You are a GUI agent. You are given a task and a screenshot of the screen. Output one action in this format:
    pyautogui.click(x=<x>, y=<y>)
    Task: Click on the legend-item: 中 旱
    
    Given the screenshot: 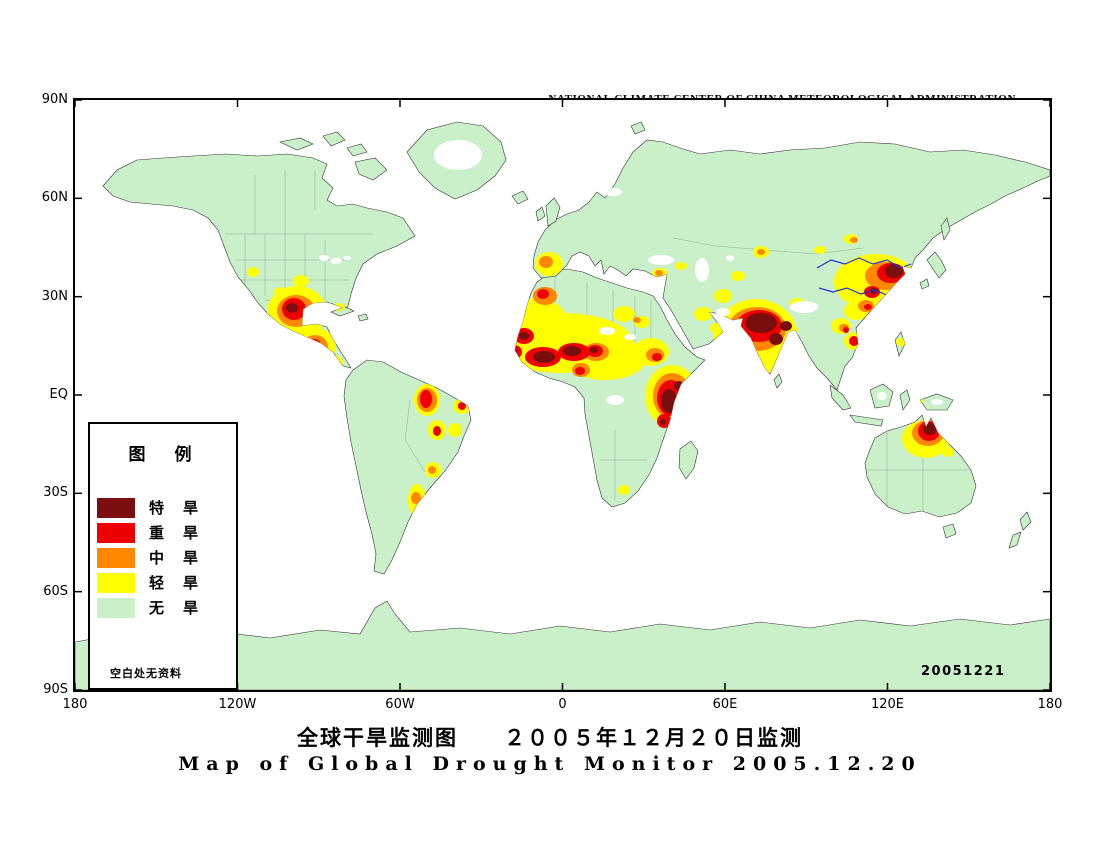 What is the action you would take?
    pyautogui.click(x=166, y=557)
    